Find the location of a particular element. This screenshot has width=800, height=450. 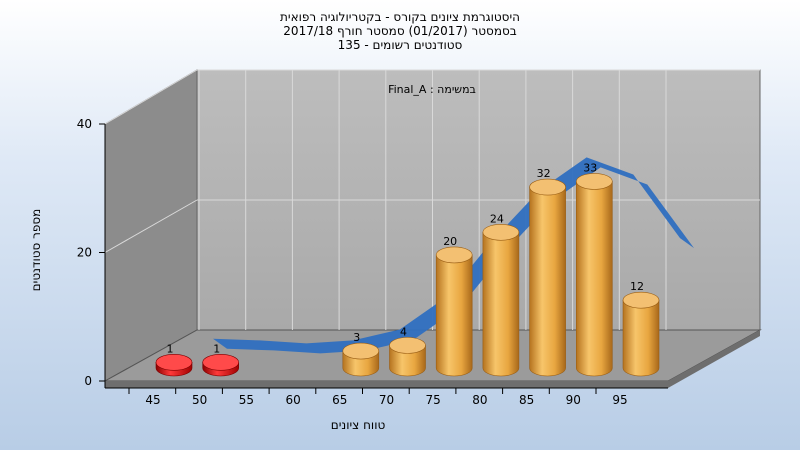

floor-edge is located at coordinates (432, 359).